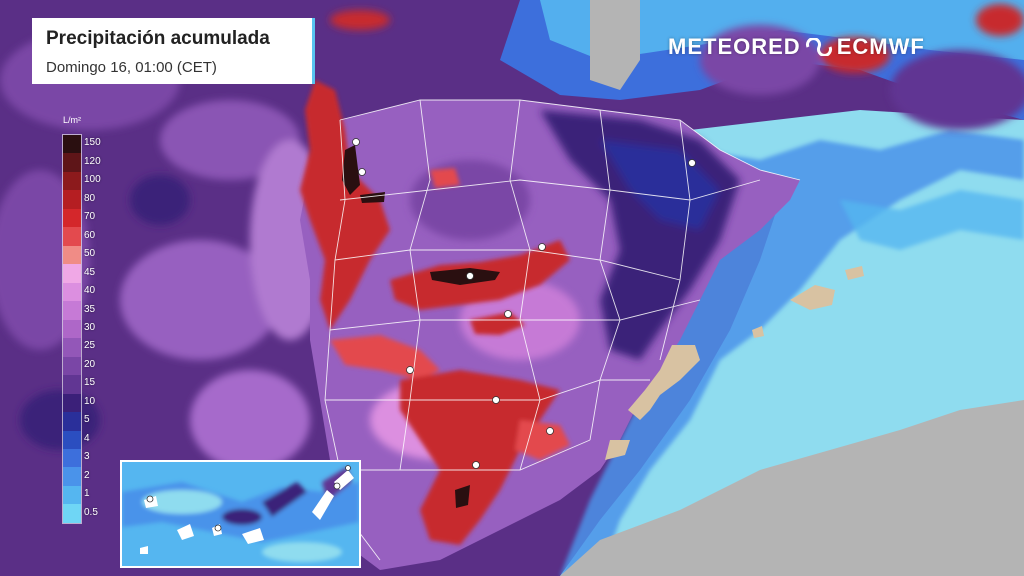  I want to click on legend-label: 120, so click(92, 161).